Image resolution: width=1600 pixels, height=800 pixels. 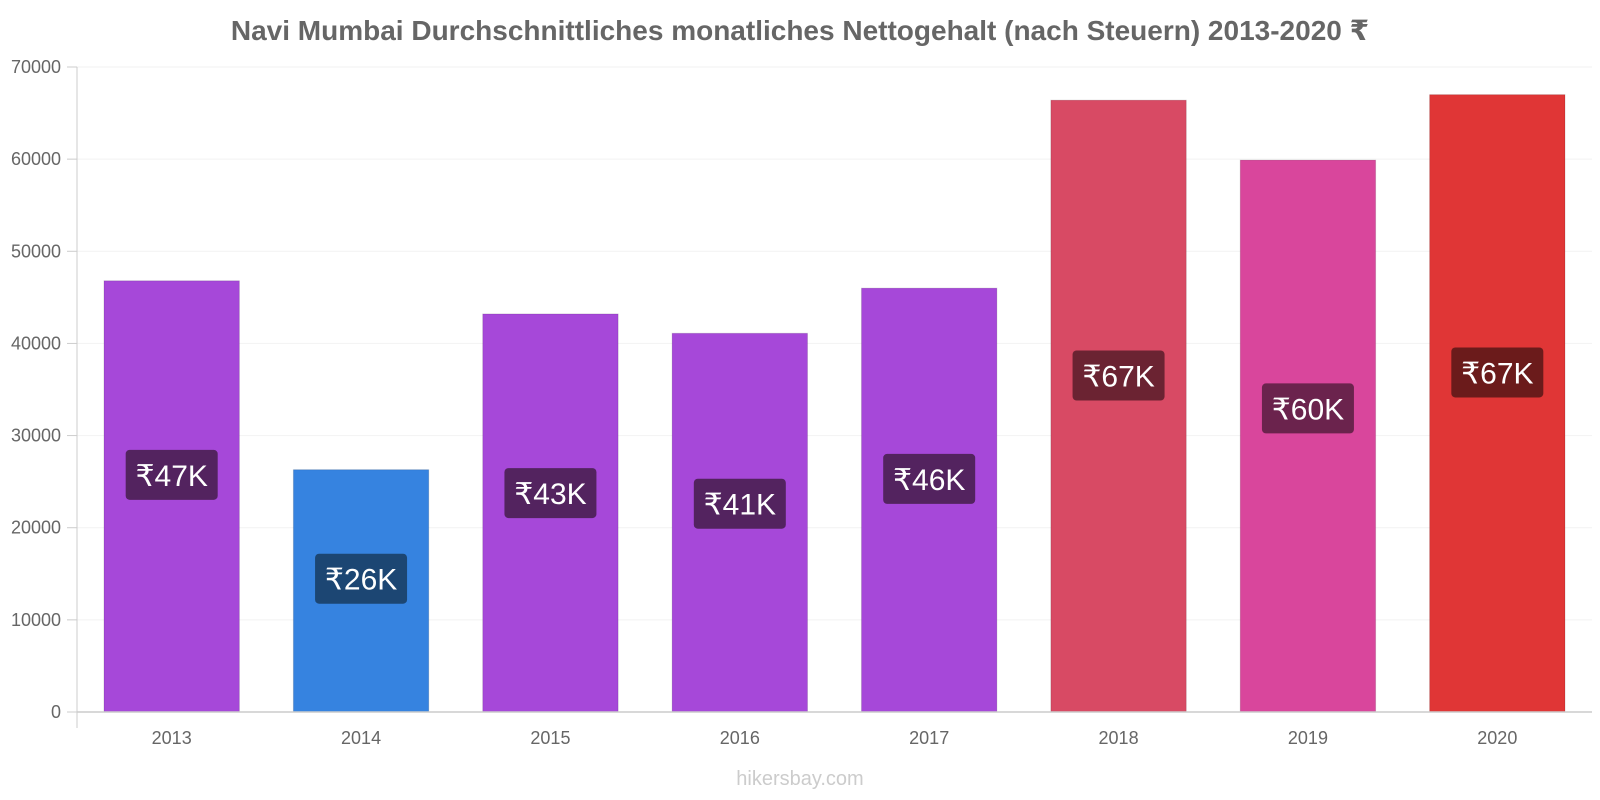 What do you see at coordinates (361, 738) in the screenshot?
I see `x-tick-label: 2014` at bounding box center [361, 738].